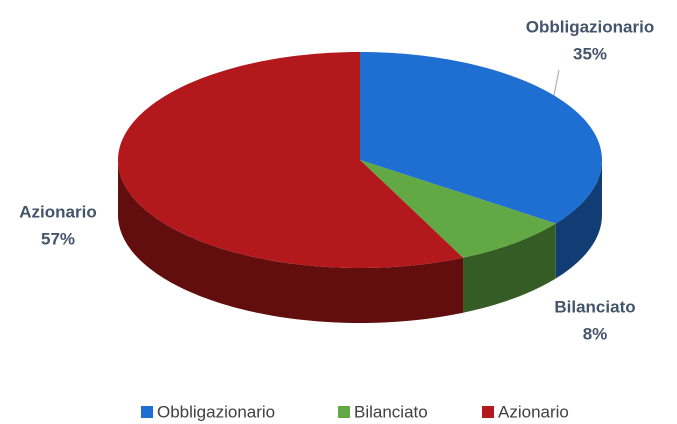 This screenshot has height=424, width=677. I want to click on data-label-name: Bilanciato, so click(594, 306).